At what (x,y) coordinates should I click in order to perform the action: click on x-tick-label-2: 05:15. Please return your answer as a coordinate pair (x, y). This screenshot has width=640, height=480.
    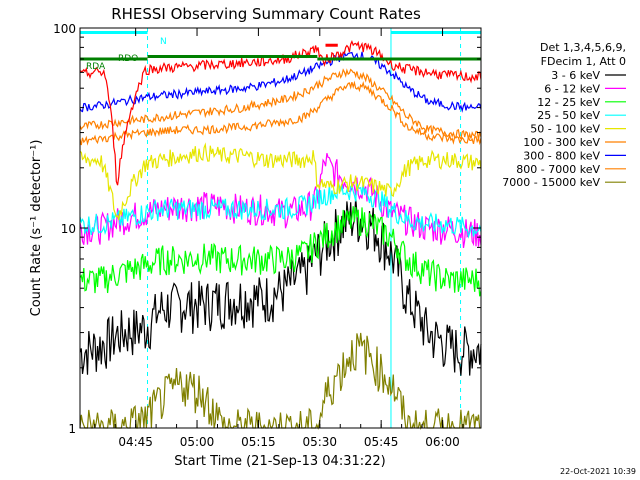
    Looking at the image, I should click on (258, 442).